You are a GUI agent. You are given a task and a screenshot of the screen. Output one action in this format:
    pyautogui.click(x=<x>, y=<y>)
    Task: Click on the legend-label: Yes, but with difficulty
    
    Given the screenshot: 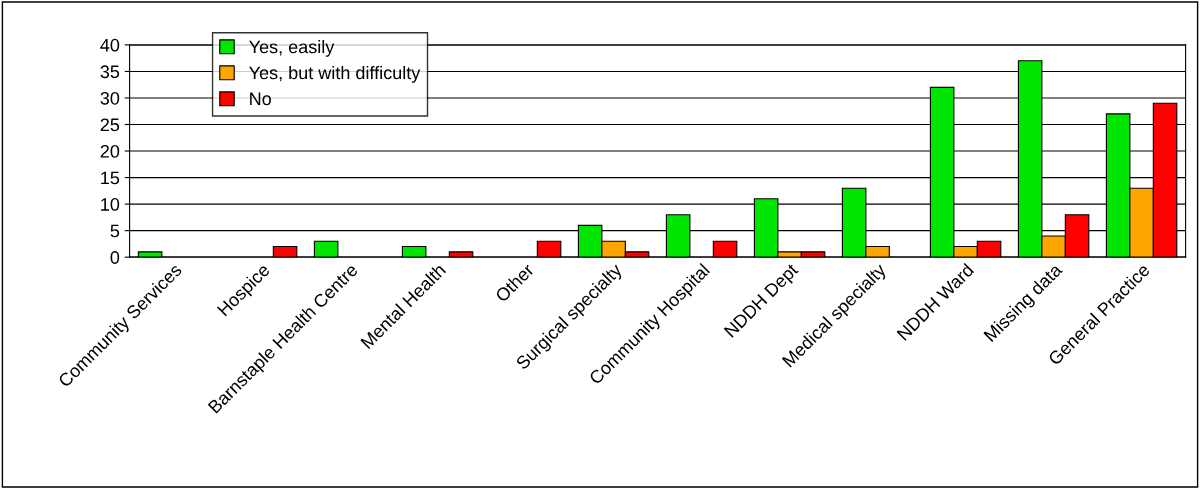 What is the action you would take?
    pyautogui.click(x=335, y=74)
    